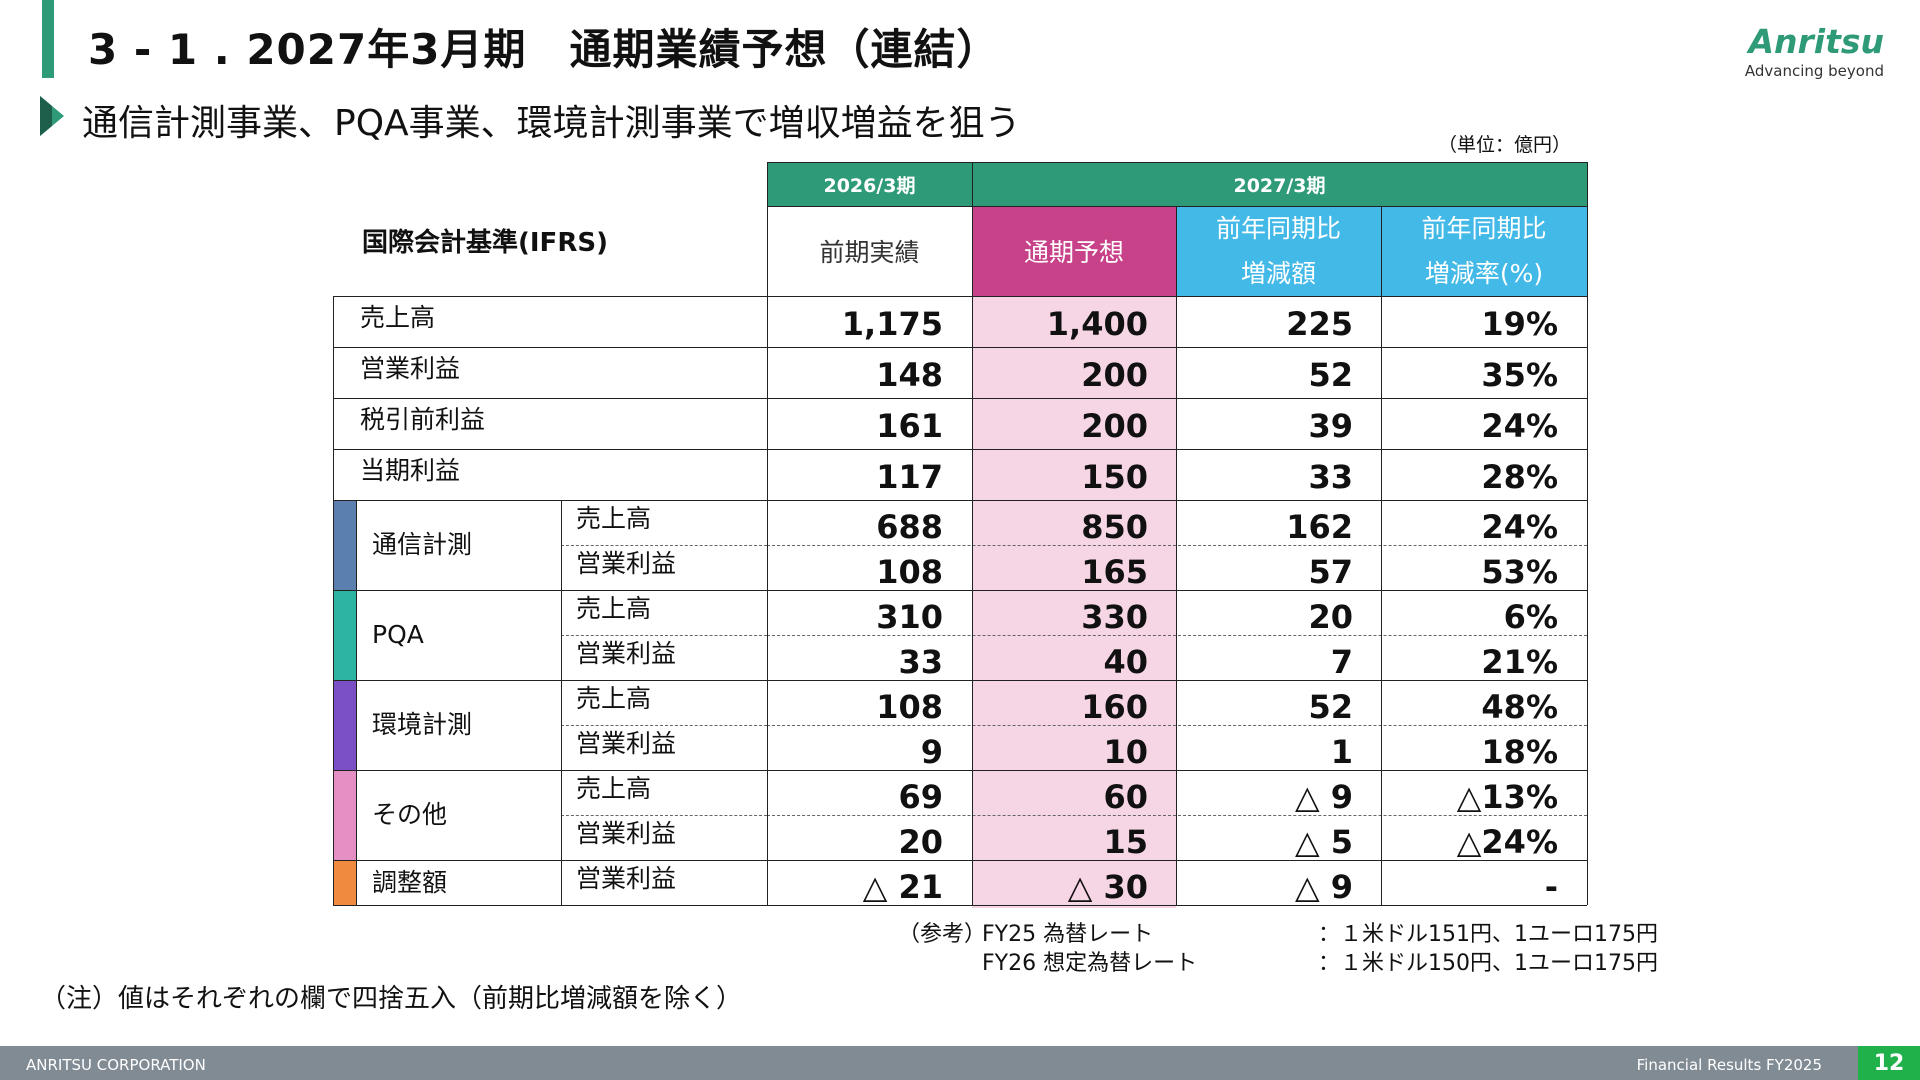 The image size is (1920, 1080). Describe the element at coordinates (1177, 162) in the screenshot. I see `table-top-rule` at that location.